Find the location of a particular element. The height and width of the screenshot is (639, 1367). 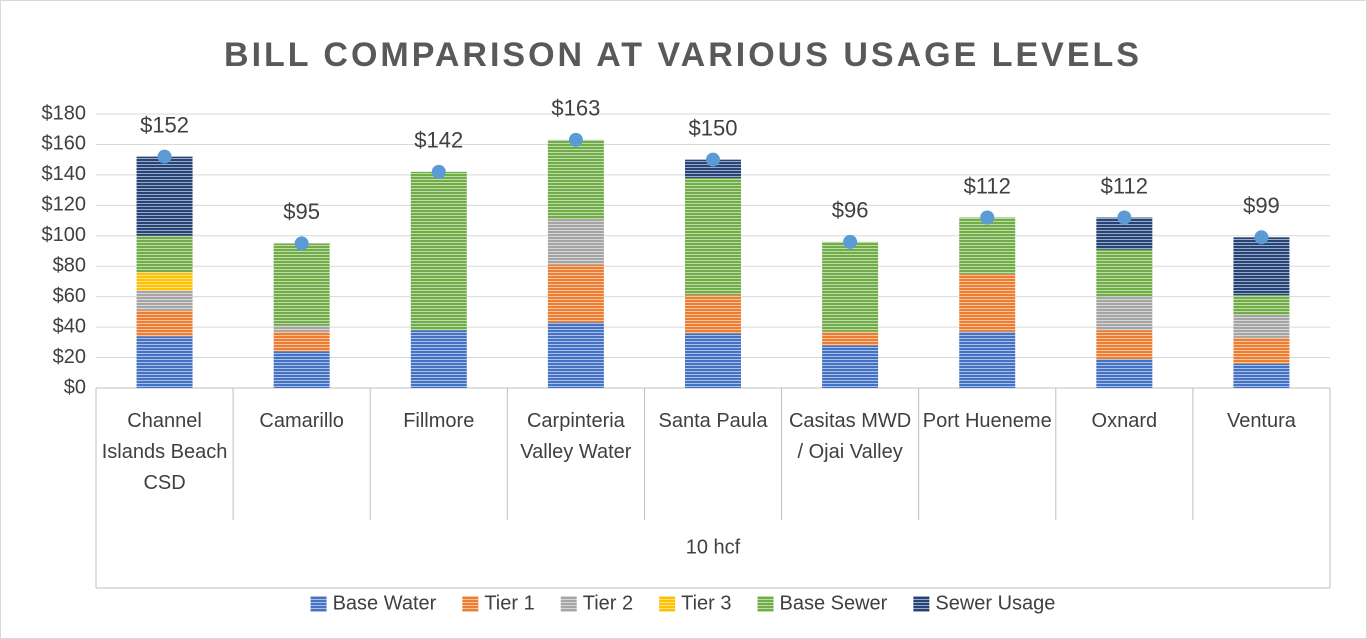

y-tick-label: $80 is located at coordinates (69, 266).